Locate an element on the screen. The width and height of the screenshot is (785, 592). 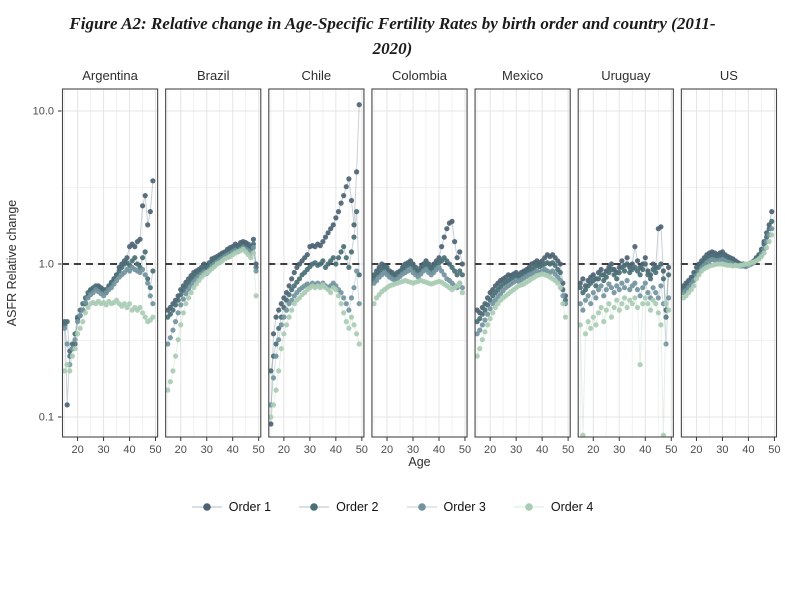
facet-panel-chile: Chile 20 30 40 50 is located at coordinates (318, 262).